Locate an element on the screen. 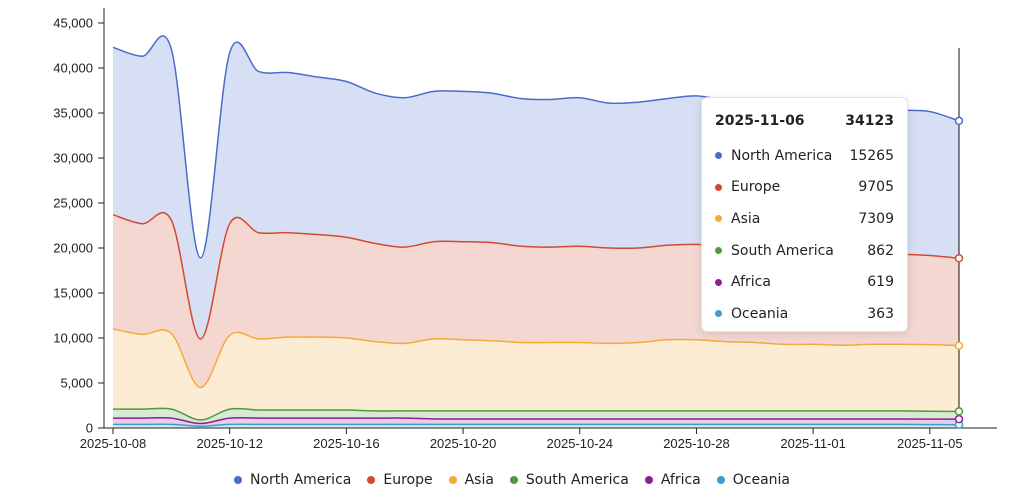 The width and height of the screenshot is (1024, 495). legend-label: Africa is located at coordinates (680, 480).